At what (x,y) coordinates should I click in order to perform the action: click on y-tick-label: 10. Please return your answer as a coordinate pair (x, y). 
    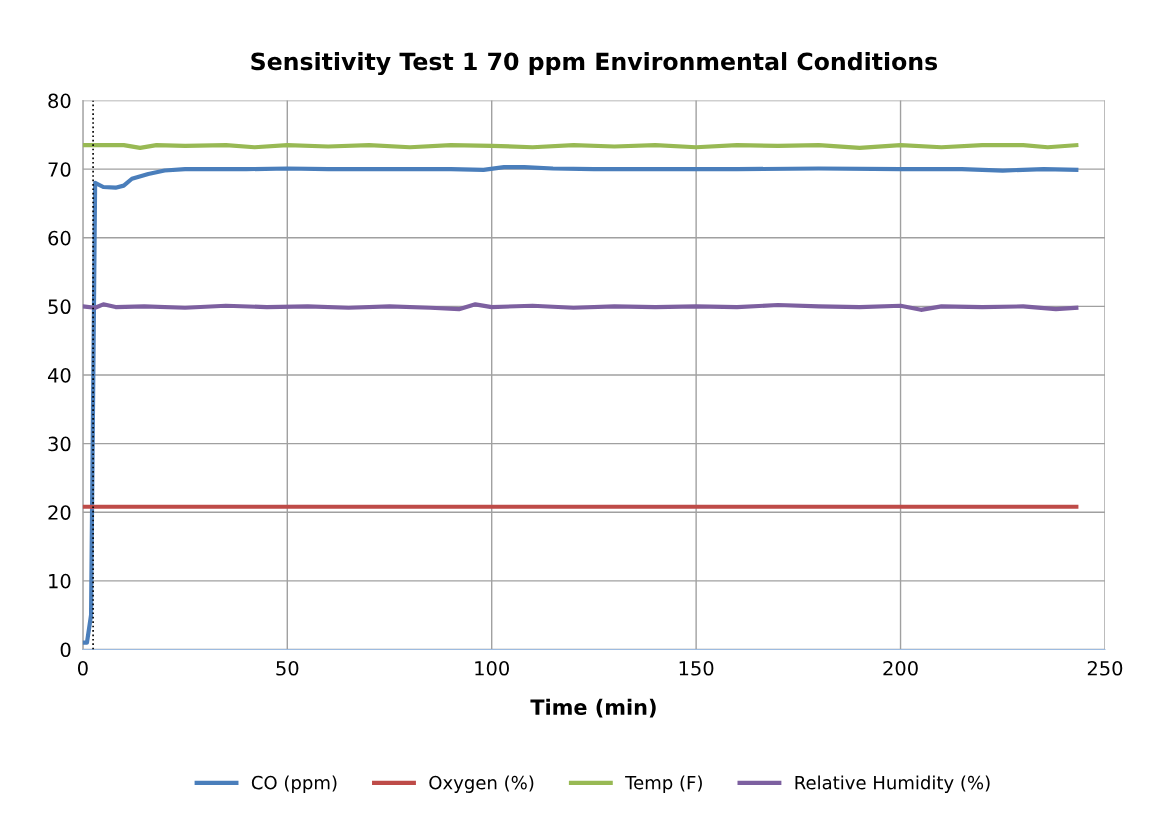
    Looking at the image, I should click on (60, 581).